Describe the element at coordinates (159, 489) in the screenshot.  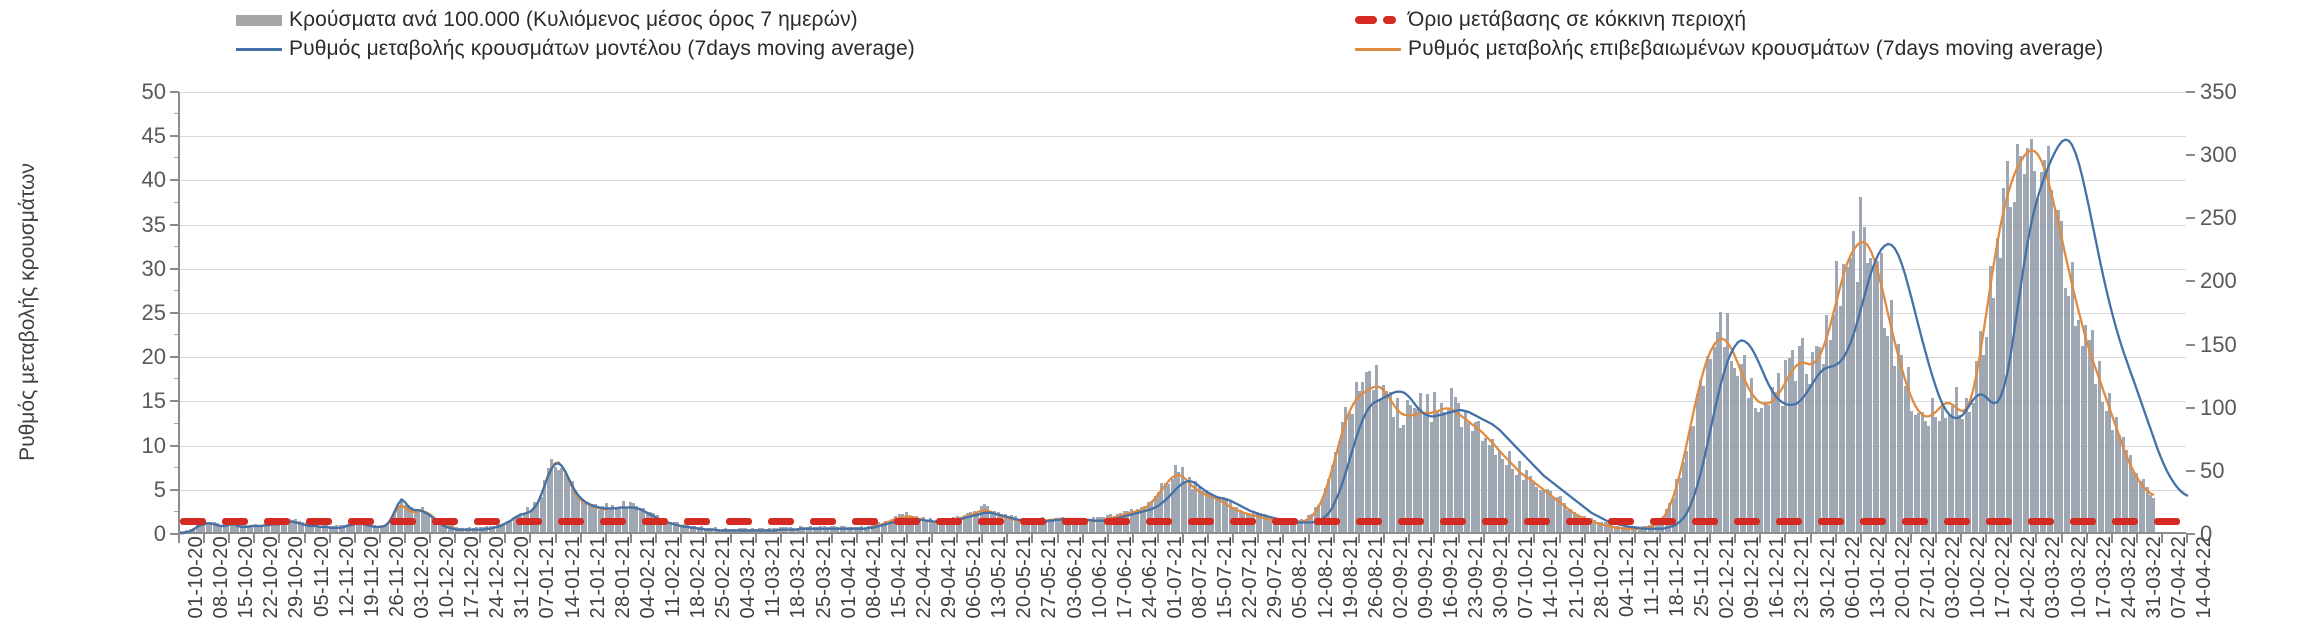
I see `y-axis-tick-label: 5` at that location.